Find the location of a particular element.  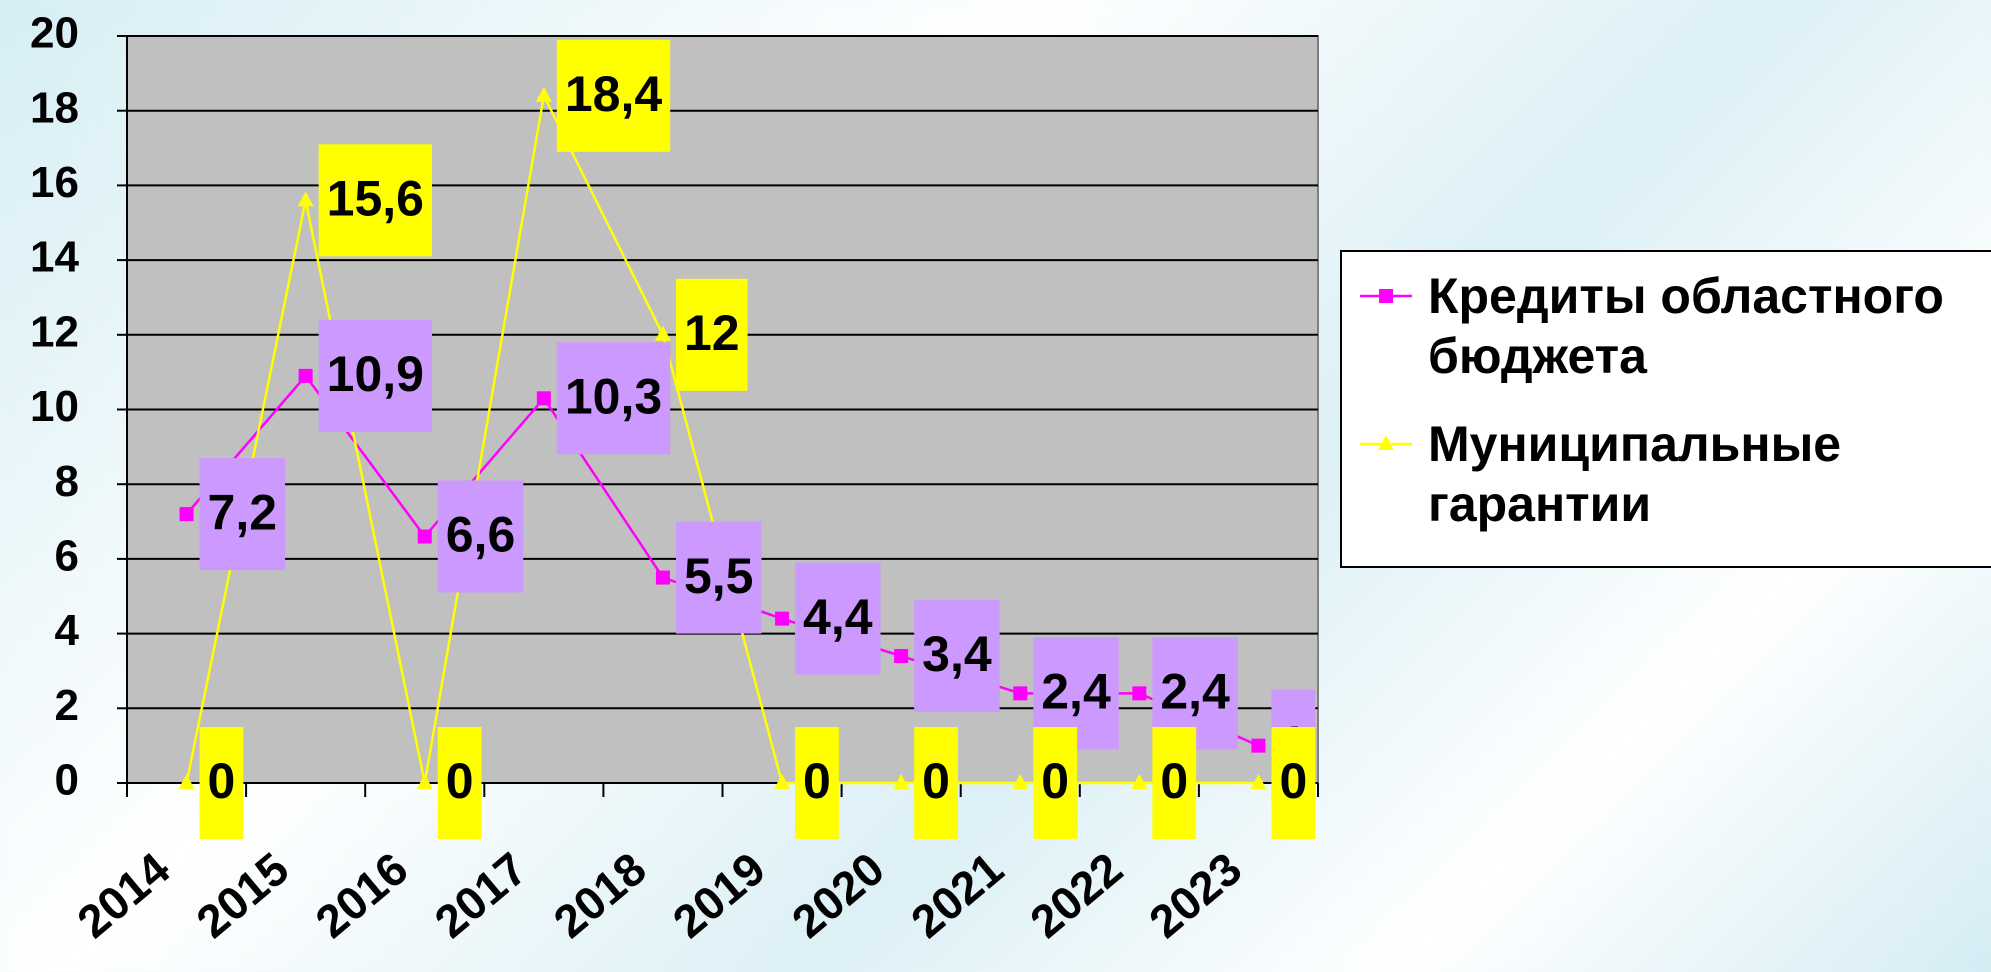

y-tick-label: 10 is located at coordinates (54, 406).